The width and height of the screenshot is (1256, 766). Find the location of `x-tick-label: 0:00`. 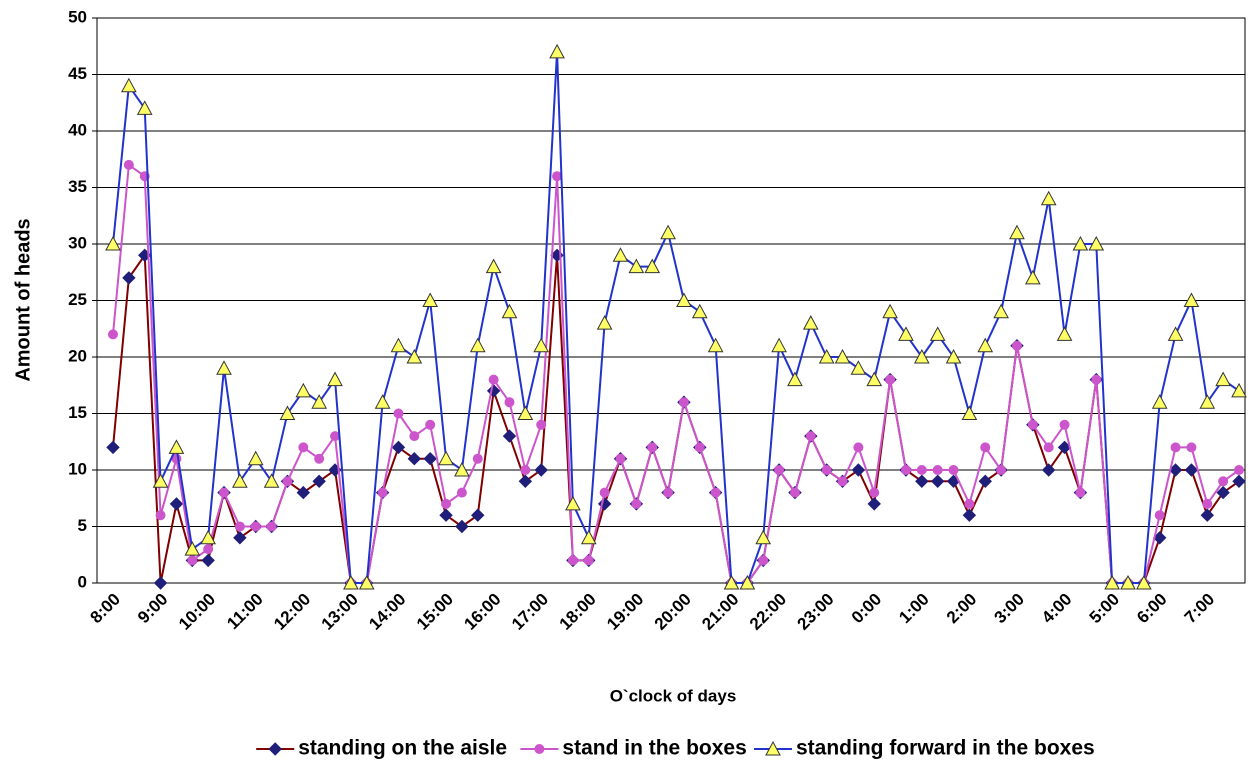

x-tick-label: 0:00 is located at coordinates (866, 608).